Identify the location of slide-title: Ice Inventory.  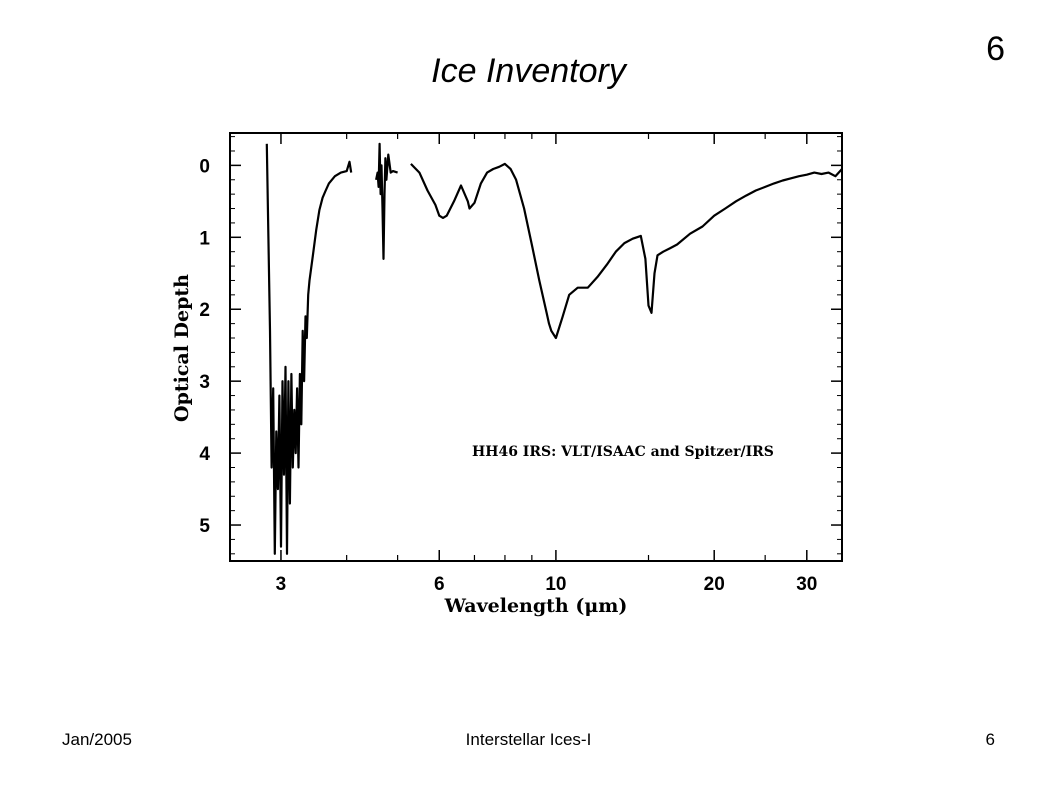
(528, 71).